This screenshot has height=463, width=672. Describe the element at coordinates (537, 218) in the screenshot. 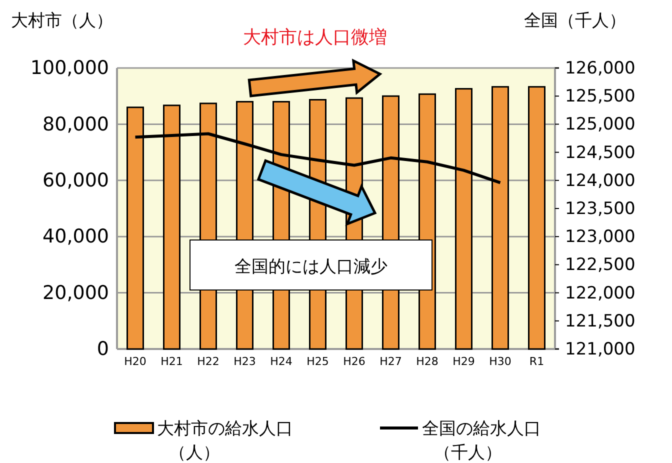

I see `bar` at that location.